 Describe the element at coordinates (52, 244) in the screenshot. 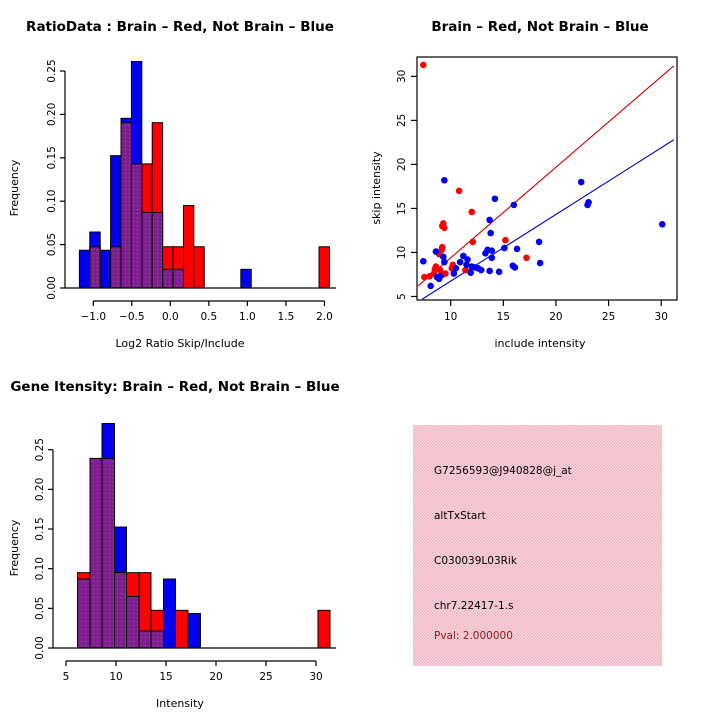

I see `ratio-y-tick-label: 0.05` at that location.